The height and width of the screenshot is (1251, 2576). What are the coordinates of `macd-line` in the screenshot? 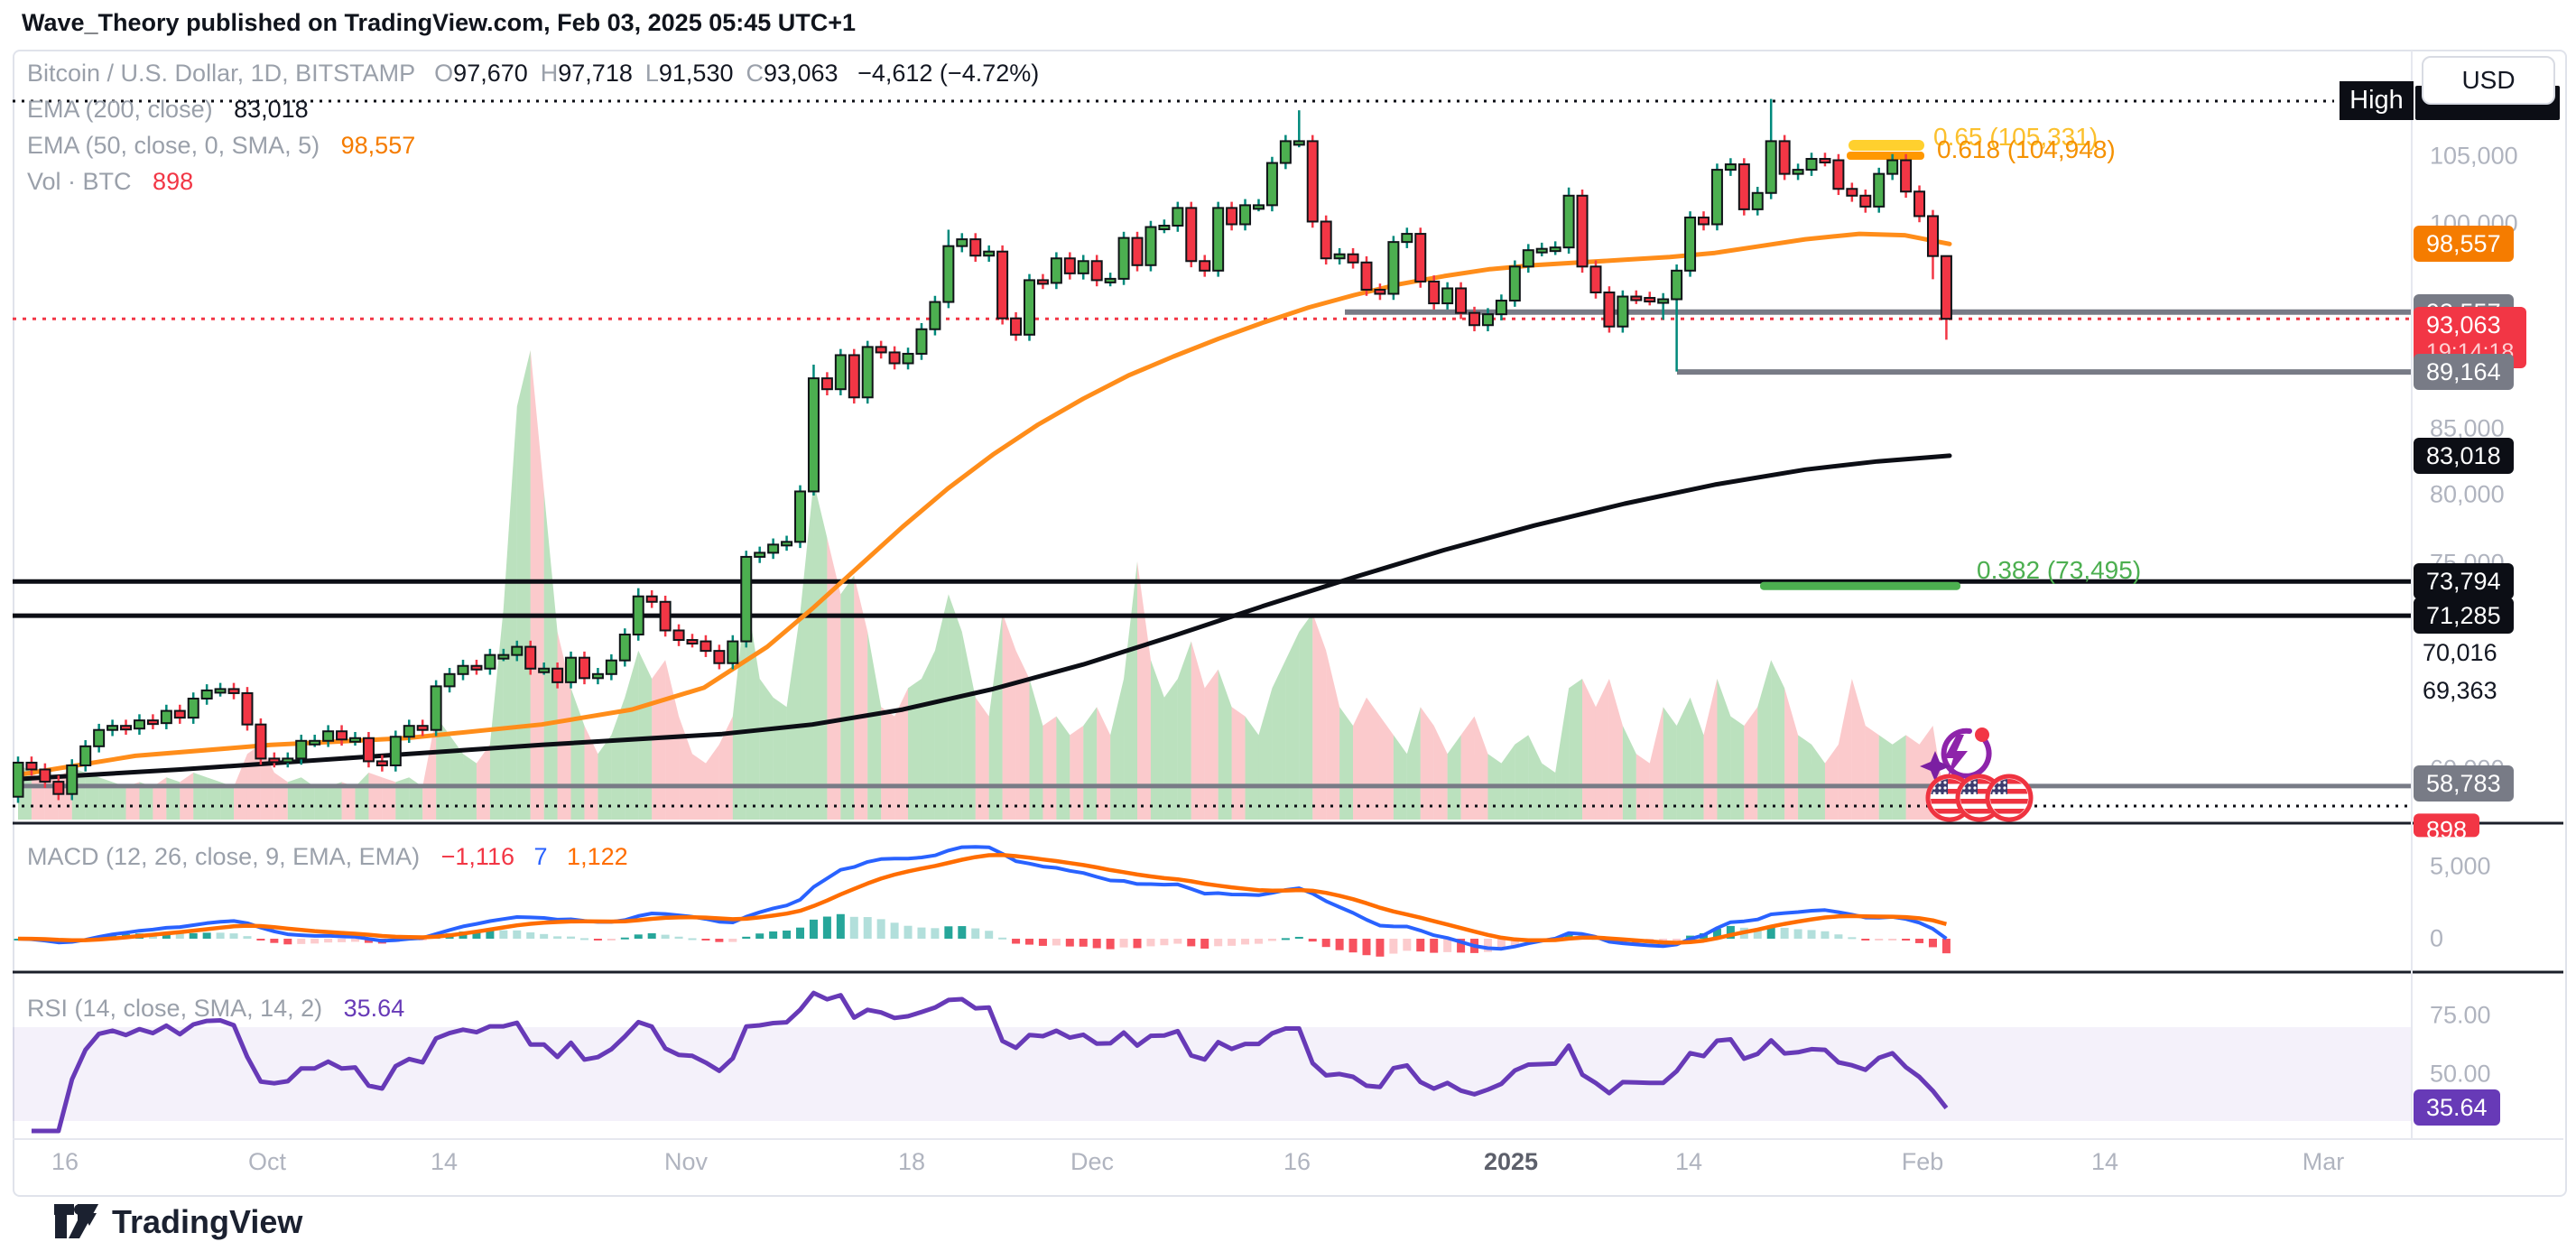 It's located at (982, 898).